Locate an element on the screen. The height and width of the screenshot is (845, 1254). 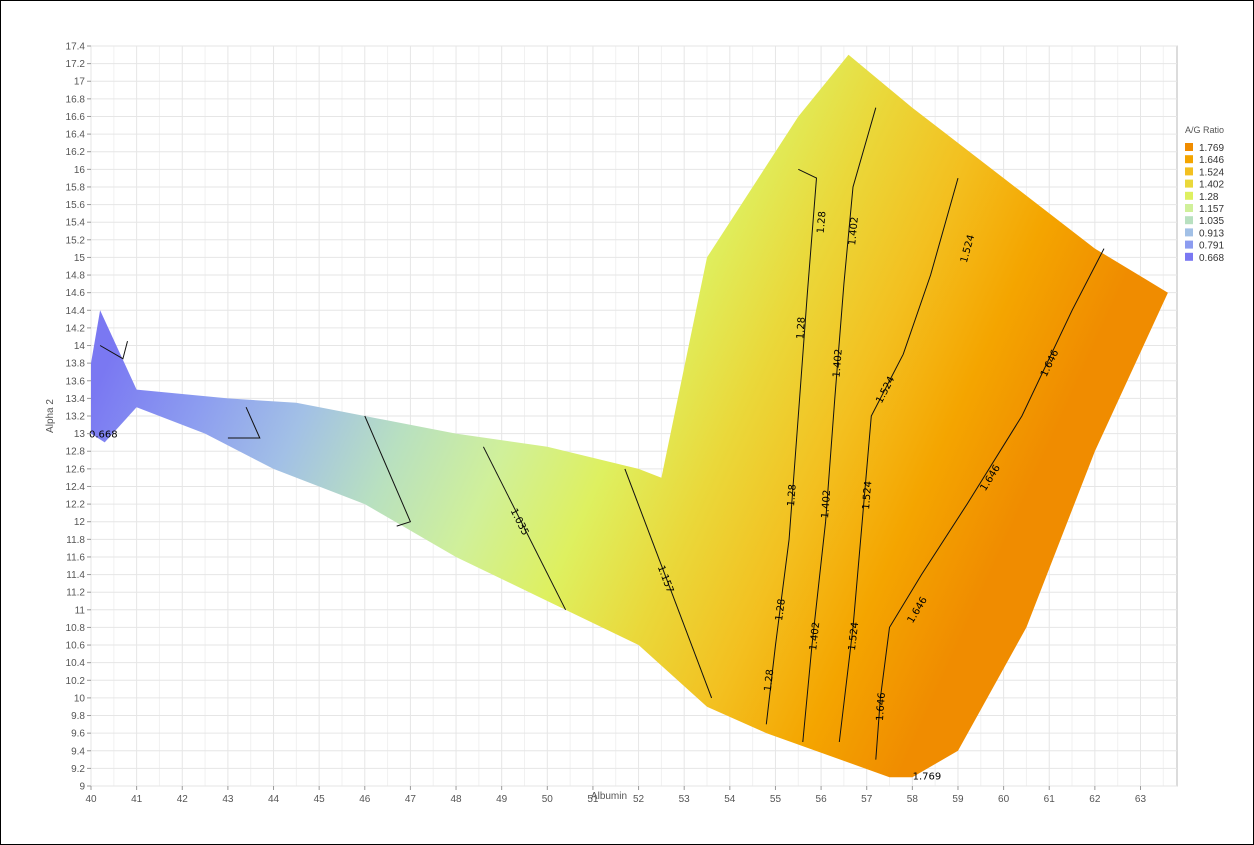
y-tick-label: 14.2 is located at coordinates (76, 328).